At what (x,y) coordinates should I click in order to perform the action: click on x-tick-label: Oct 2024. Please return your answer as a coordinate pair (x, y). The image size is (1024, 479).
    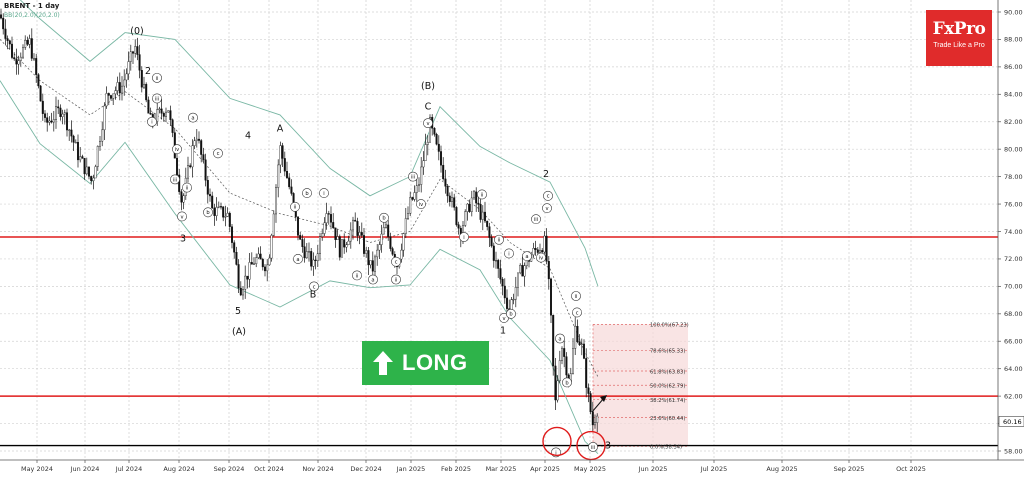
    Looking at the image, I should click on (269, 469).